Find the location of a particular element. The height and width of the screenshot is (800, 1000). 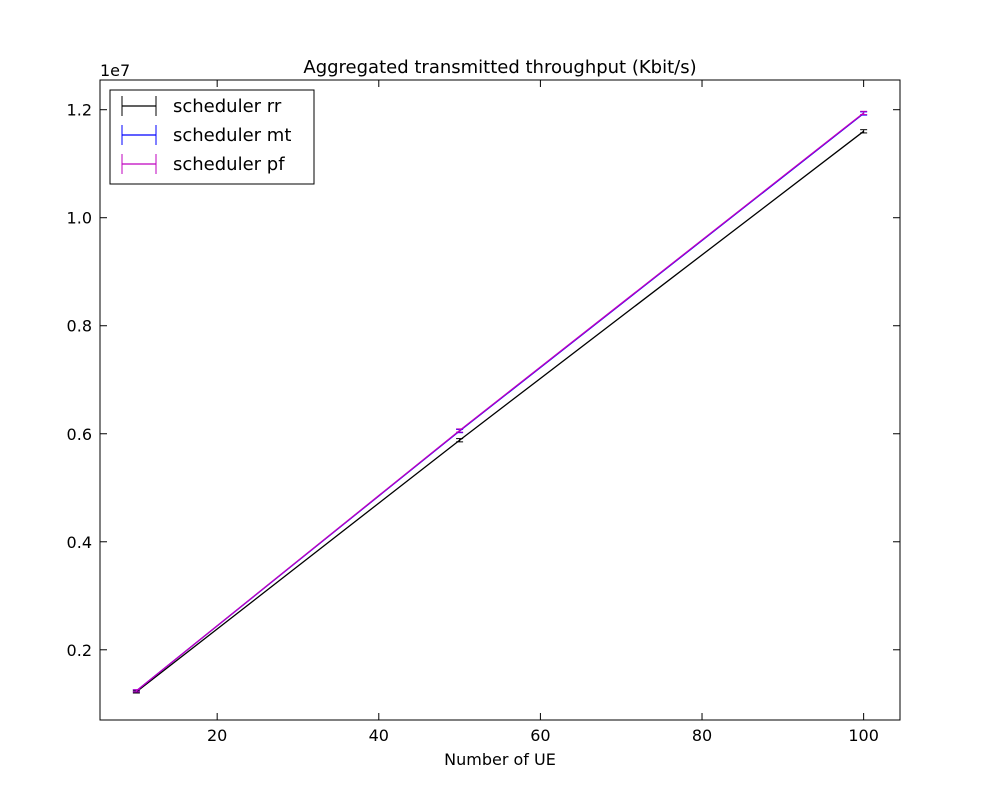

legend-entry: scheduler mt is located at coordinates (206, 135).